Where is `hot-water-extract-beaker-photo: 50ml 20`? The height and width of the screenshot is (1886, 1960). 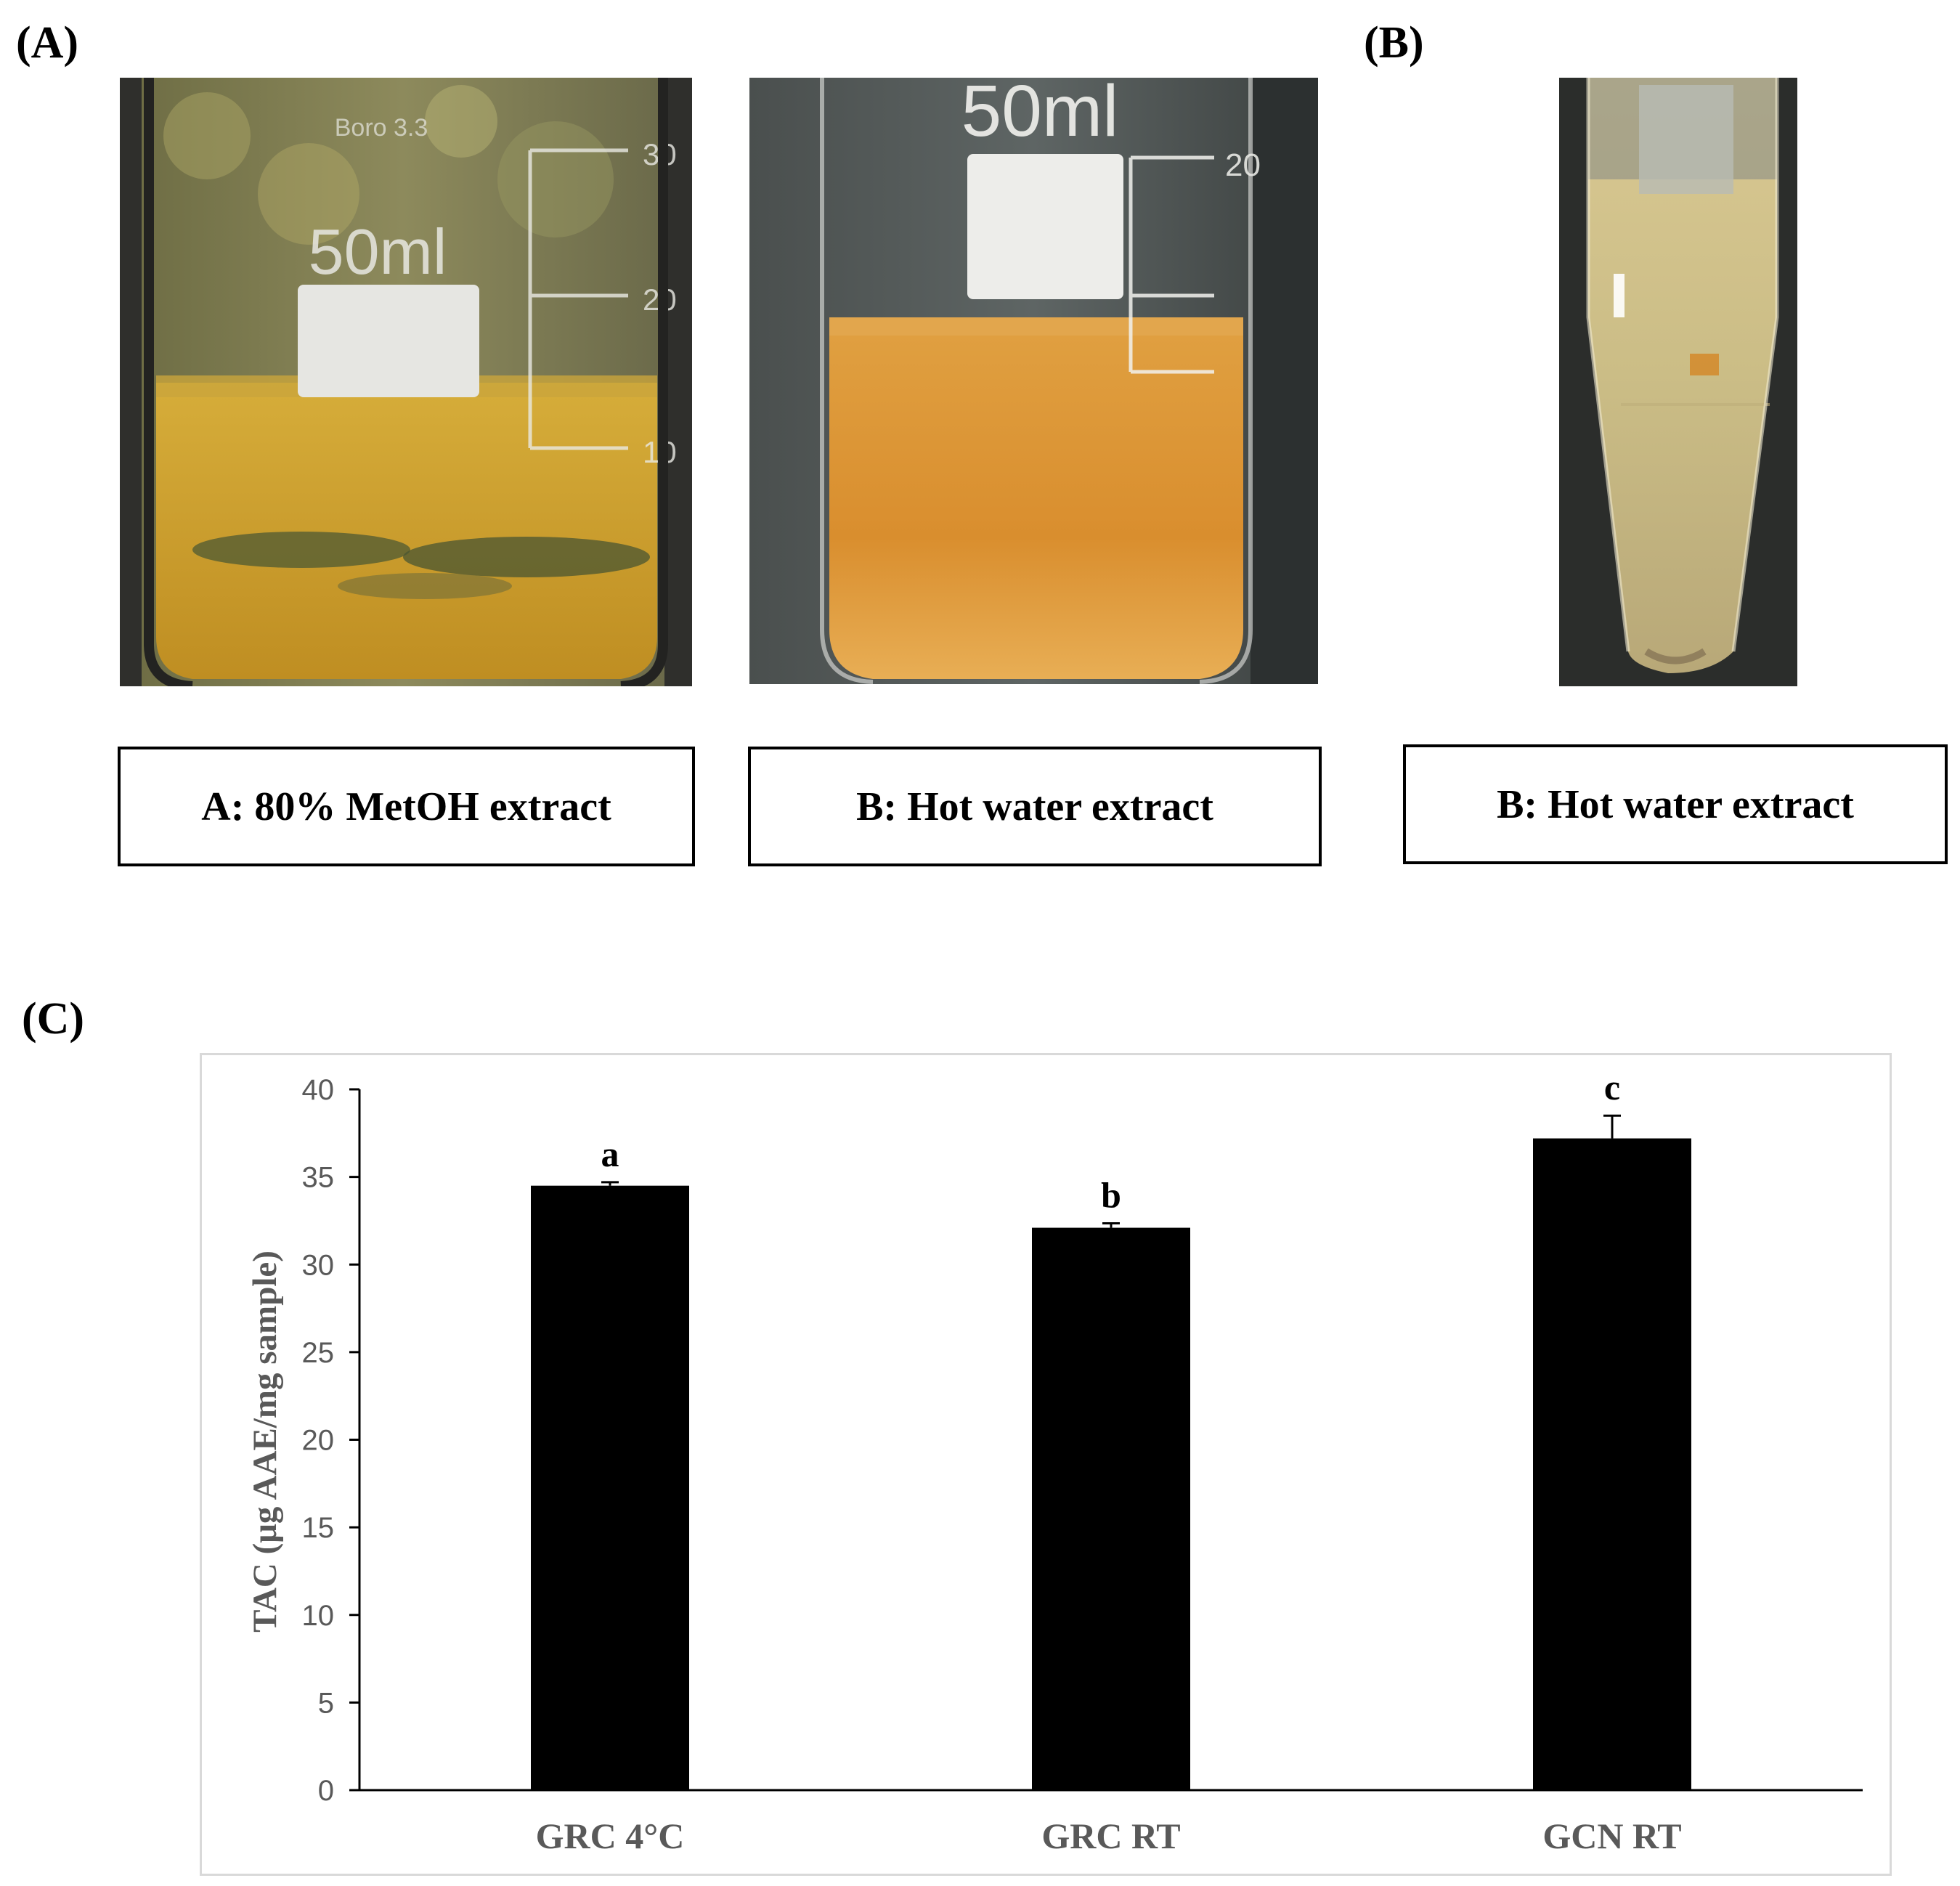
hot-water-extract-beaker-photo: 50ml 20 is located at coordinates (1033, 381).